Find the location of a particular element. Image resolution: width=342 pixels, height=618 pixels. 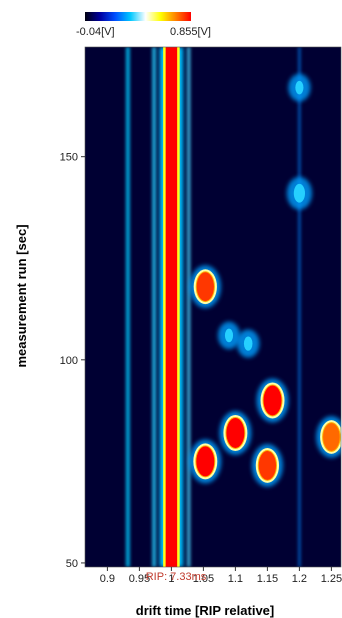

rip-annotation: RIP: 7.33ms is located at coordinates (176, 577).